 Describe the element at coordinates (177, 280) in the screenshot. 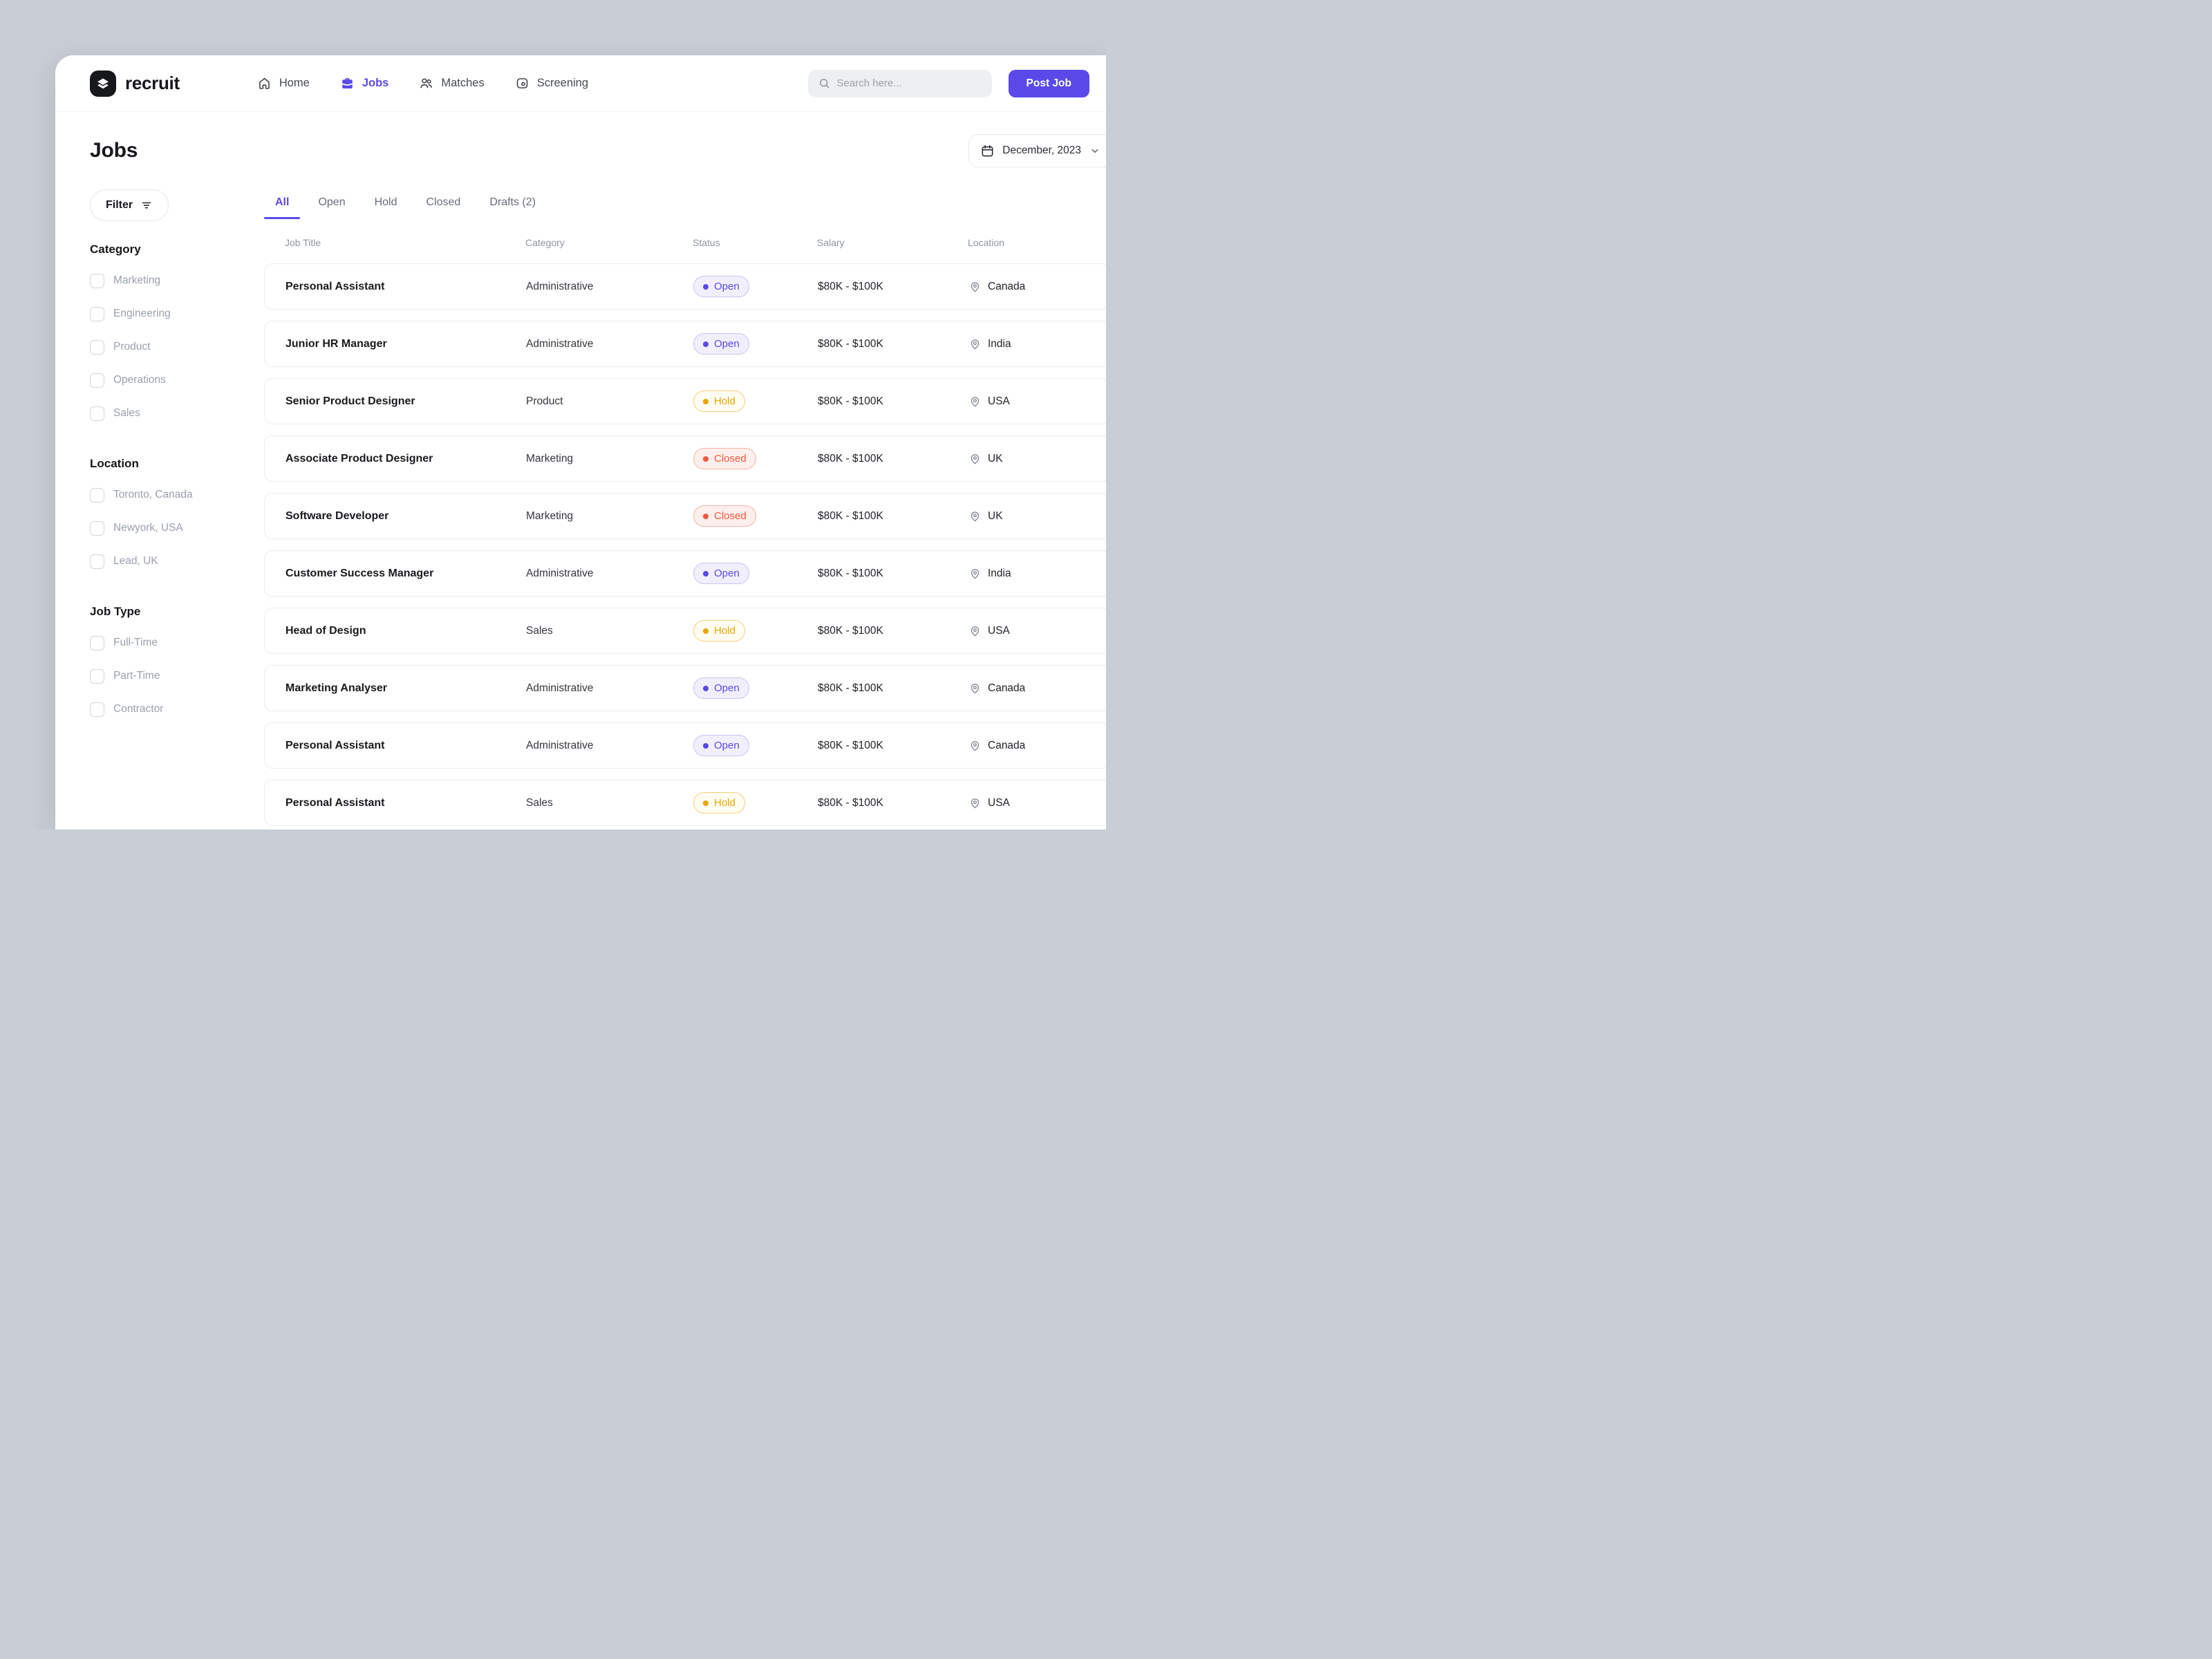

I see `filter-option: Marketing` at that location.